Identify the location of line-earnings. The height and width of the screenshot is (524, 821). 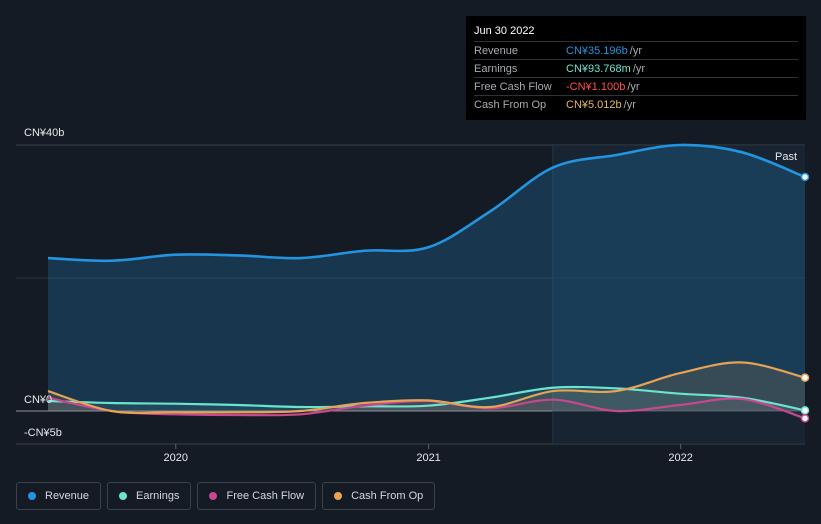
(426, 398).